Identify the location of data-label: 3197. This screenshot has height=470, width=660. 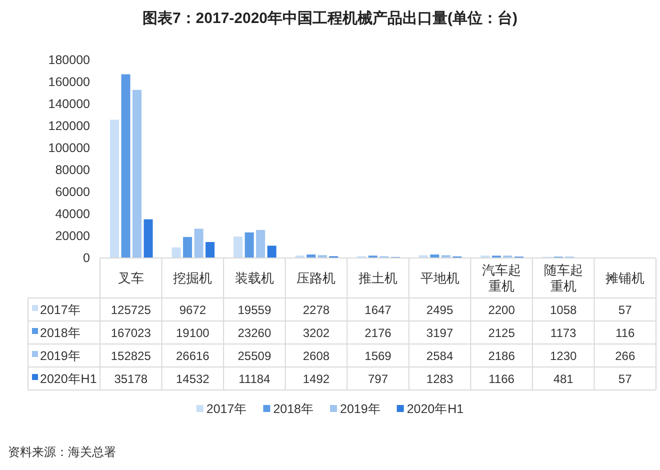
(440, 333).